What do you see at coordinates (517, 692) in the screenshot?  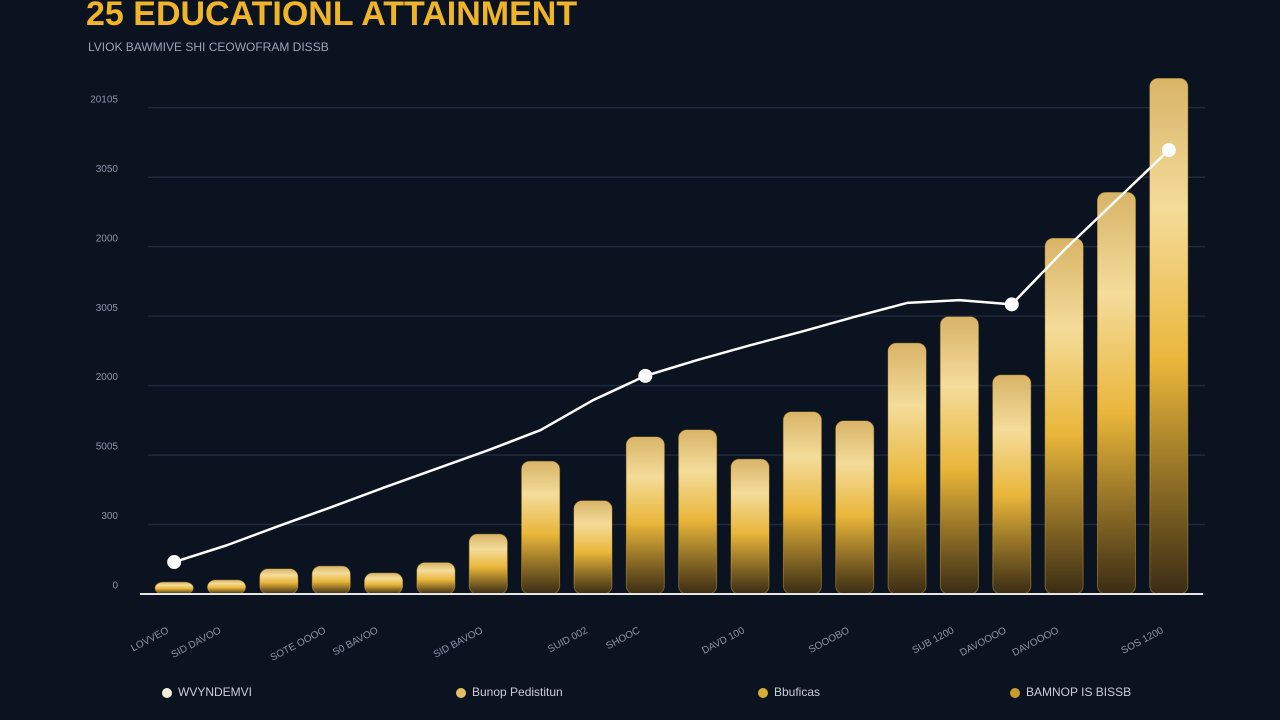 I see `legend-label: Bunop Pedistitun` at bounding box center [517, 692].